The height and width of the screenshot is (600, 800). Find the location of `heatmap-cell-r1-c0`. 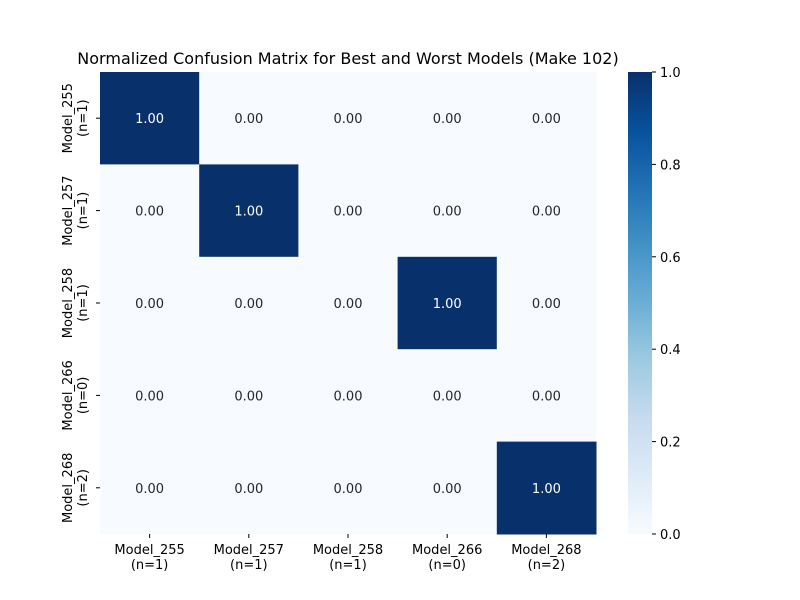

heatmap-cell-r1-c0 is located at coordinates (150, 211).